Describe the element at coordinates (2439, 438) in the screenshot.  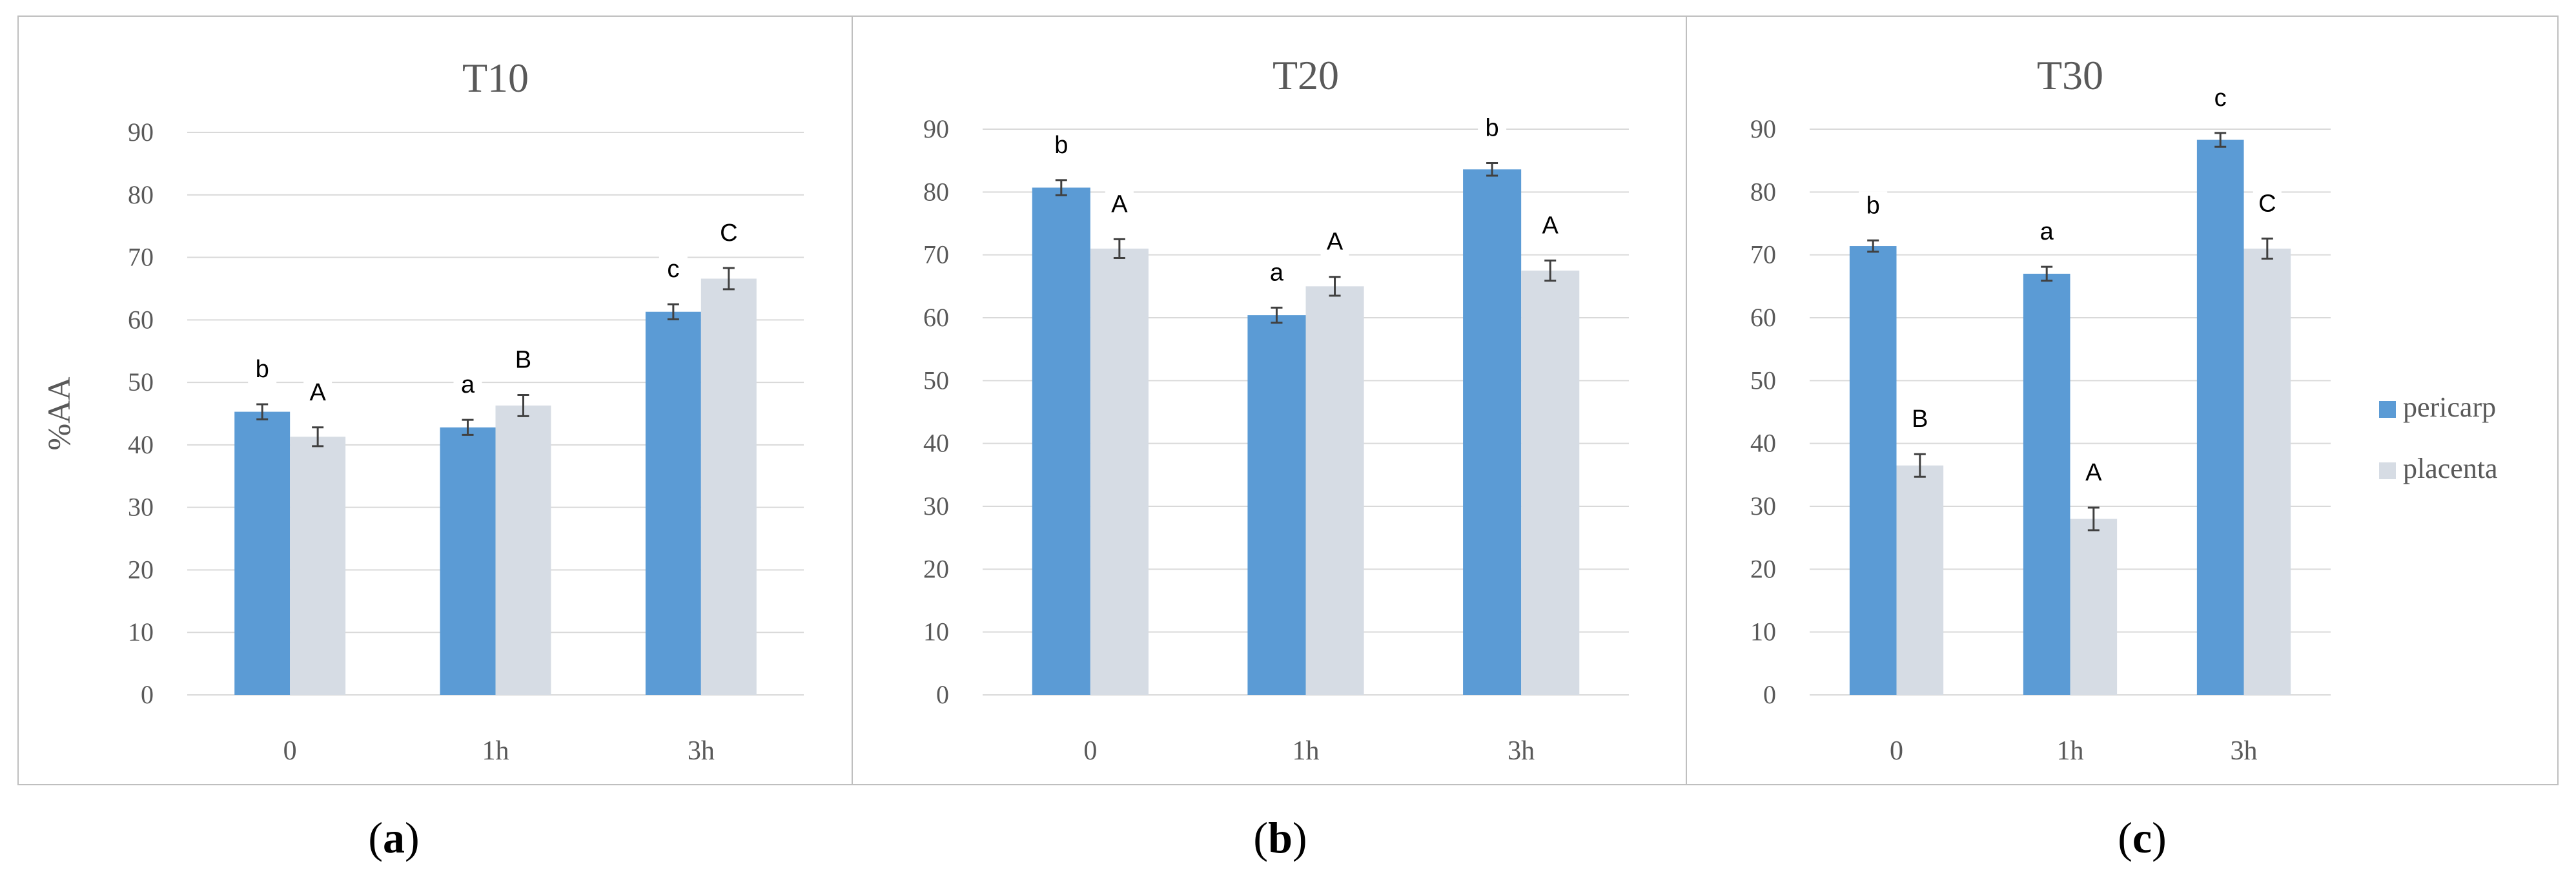
I see `legend: pericarp placenta` at that location.